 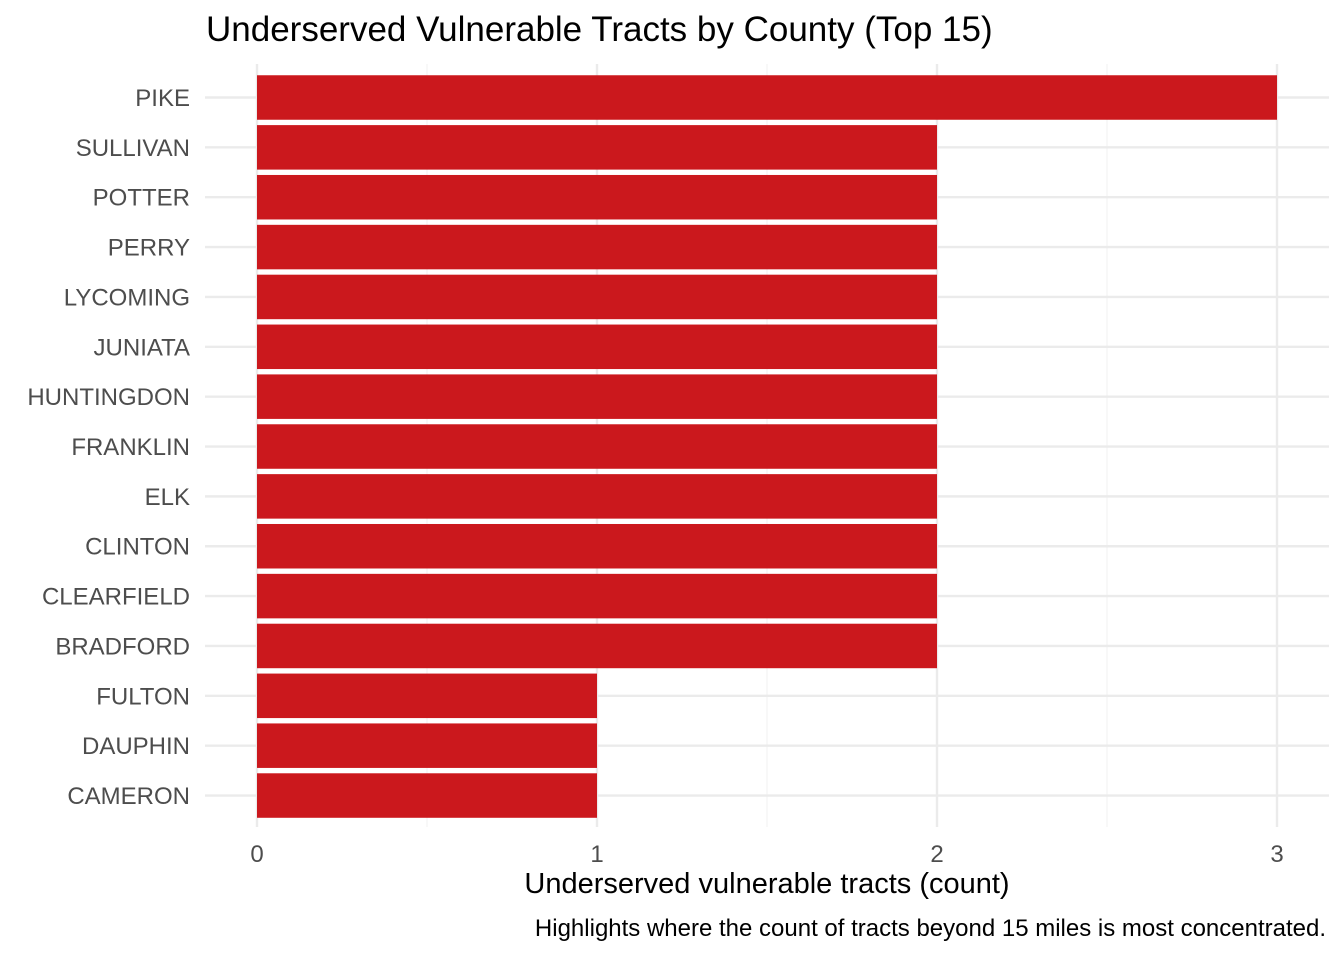 What do you see at coordinates (122, 646) in the screenshot?
I see `y-tick-label: BRADFORD` at bounding box center [122, 646].